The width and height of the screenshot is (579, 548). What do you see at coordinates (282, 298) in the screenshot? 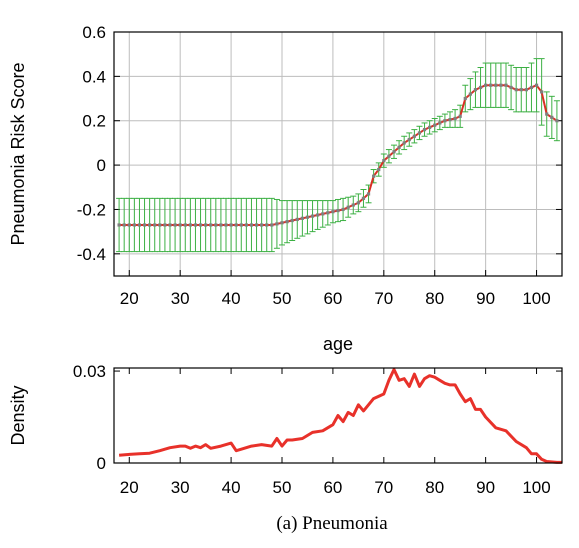
I see `risk-xtick-label-3: 50` at bounding box center [282, 298].